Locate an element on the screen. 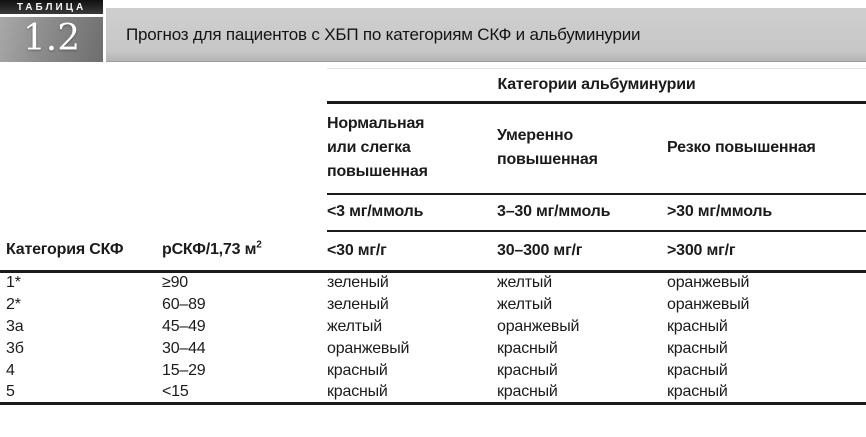 This screenshot has height=437, width=866. egfr-range-cell: 60–89 is located at coordinates (184, 304).